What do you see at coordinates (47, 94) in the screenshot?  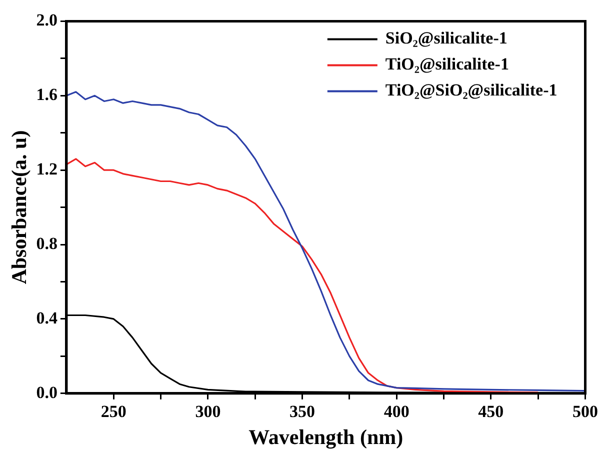 I see `y-tick-label: 1.6` at bounding box center [47, 94].